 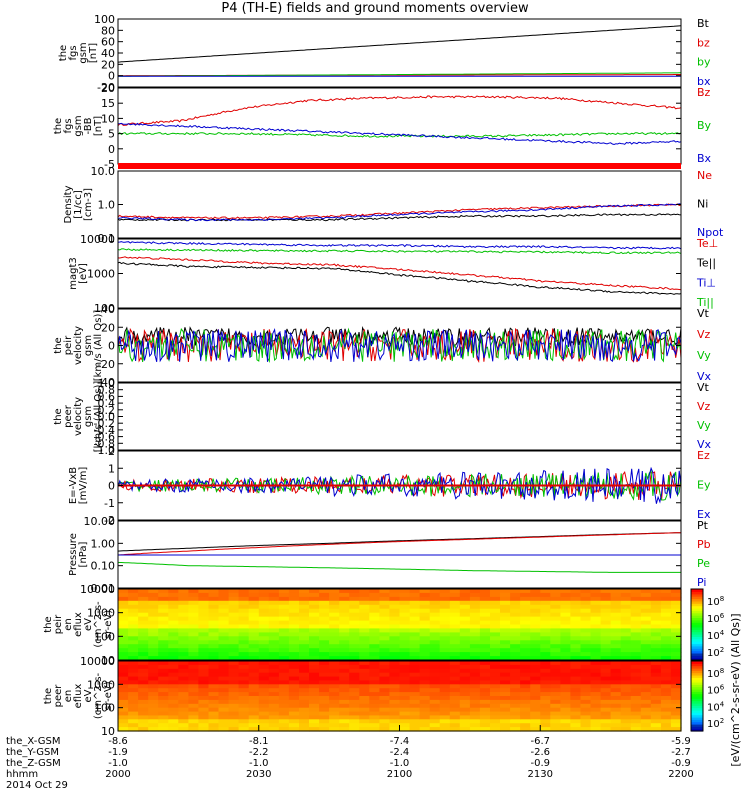 I want to click on y-label-line: [km/s (All Qs)], so click(x=98, y=346).